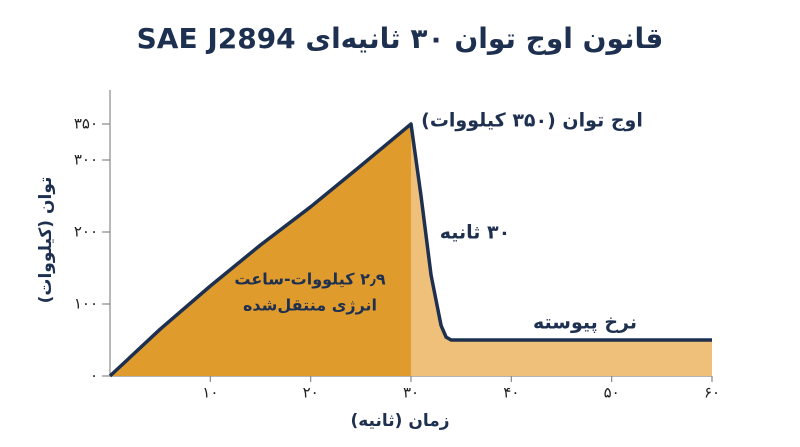  What do you see at coordinates (309, 279) in the screenshot?
I see `annotation: ۲٫۹ کیلووات-ساعت` at bounding box center [309, 279].